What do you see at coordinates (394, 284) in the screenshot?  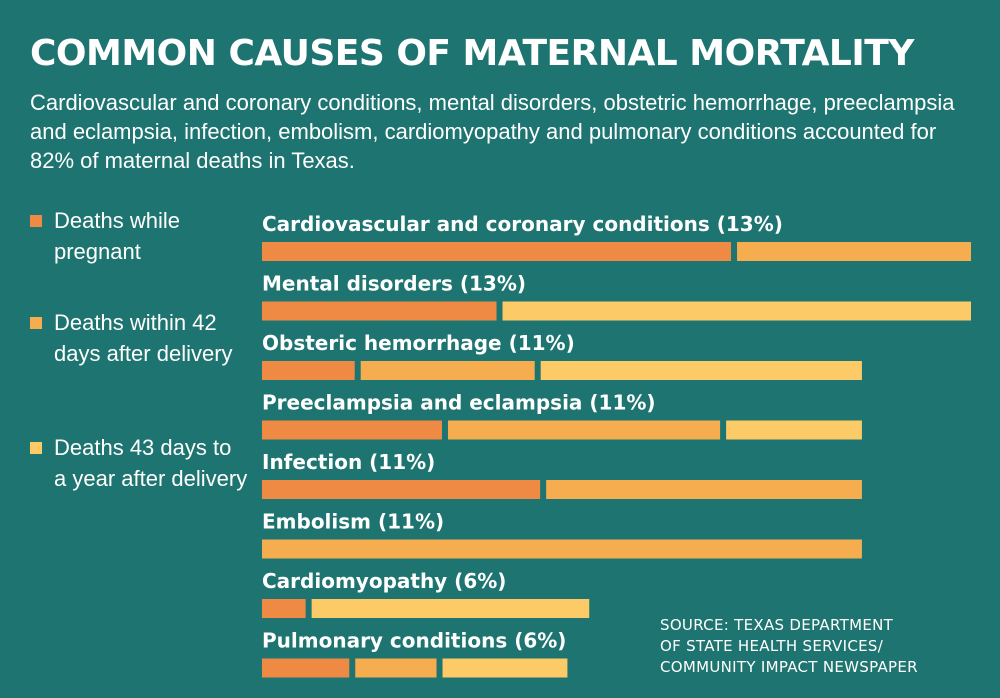 I see `category-label: Mental disorders (13%)` at bounding box center [394, 284].